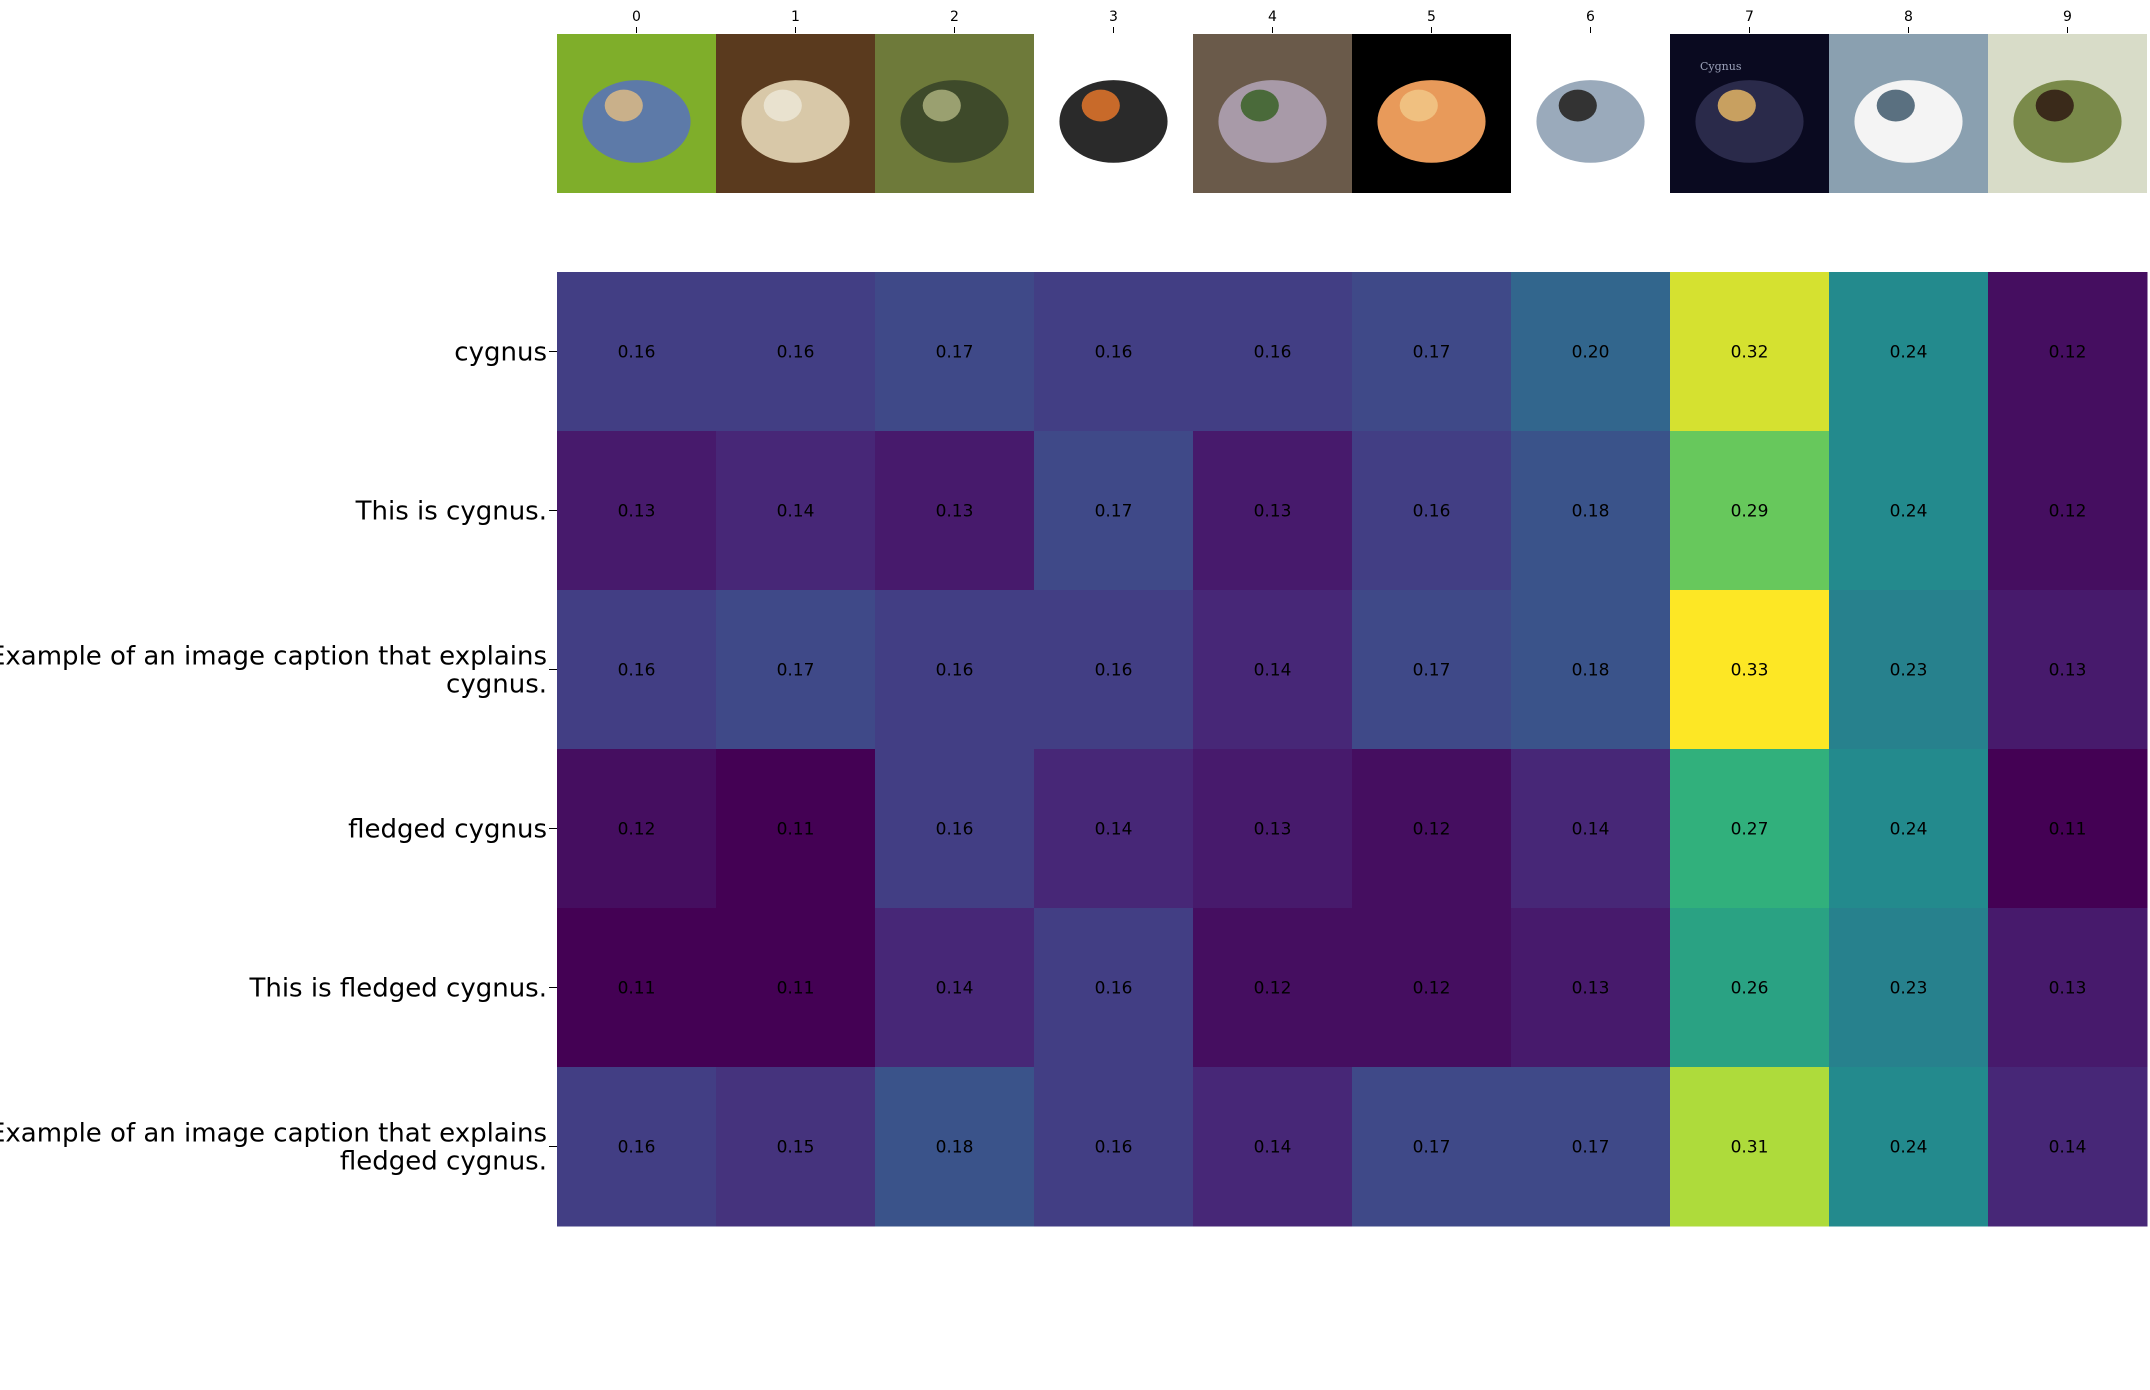  I want to click on cell-value-label: 0.27, so click(1750, 830).